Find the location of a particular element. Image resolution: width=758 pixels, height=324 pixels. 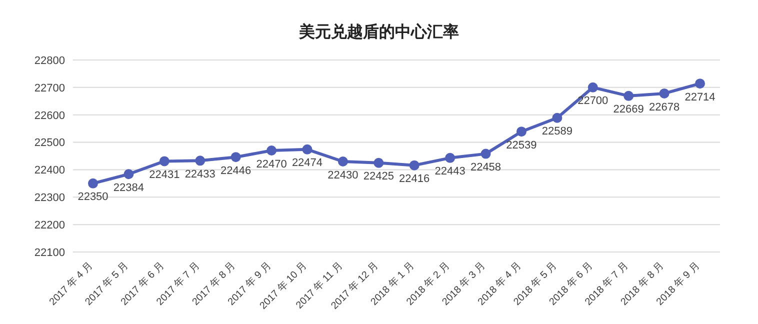

data-label: 22433 is located at coordinates (200, 174).